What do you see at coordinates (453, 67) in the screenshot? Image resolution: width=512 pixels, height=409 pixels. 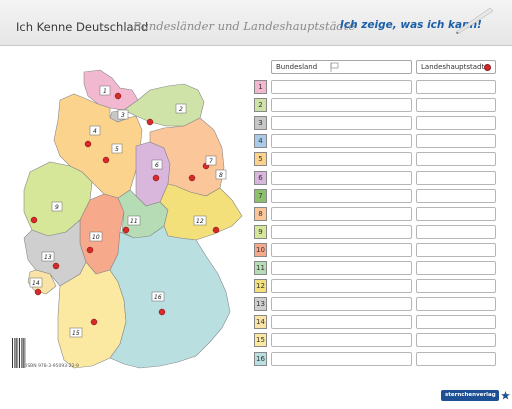 I see `column-header-landeshauptstadt-label: Landeshauptstadt` at bounding box center [453, 67].